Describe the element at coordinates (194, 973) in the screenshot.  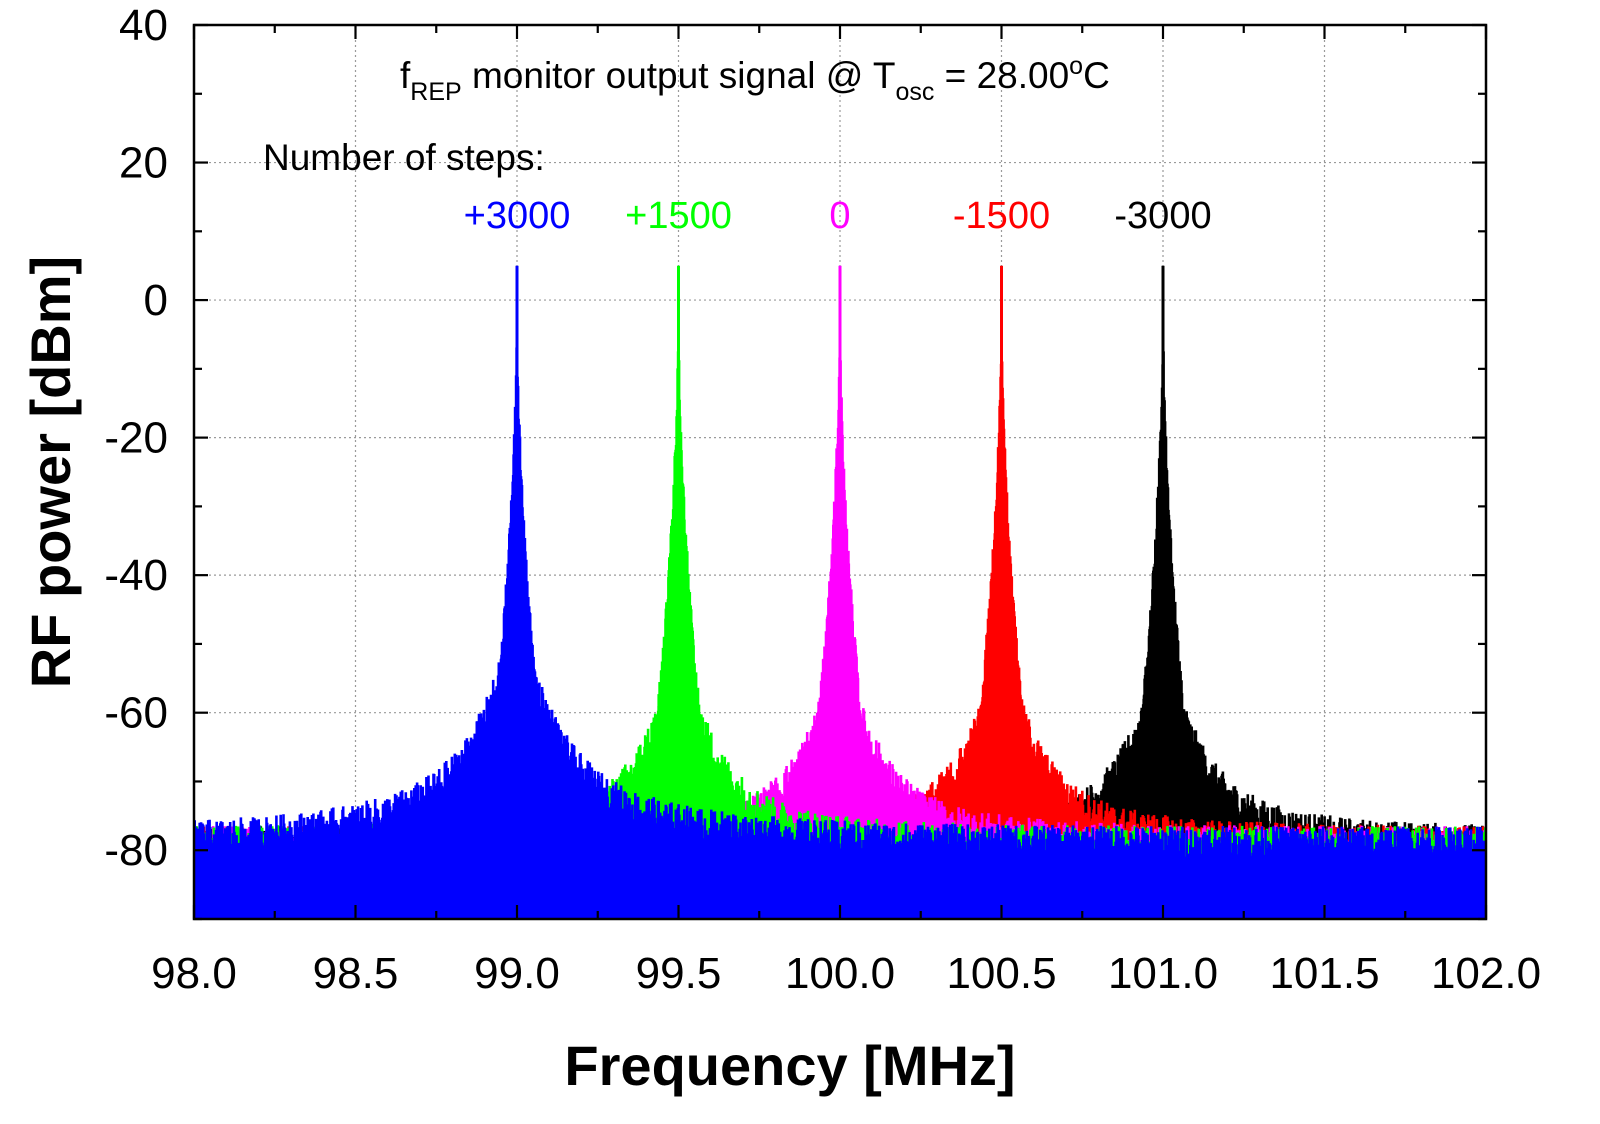
I see `x-tick-label: 98.0` at that location.